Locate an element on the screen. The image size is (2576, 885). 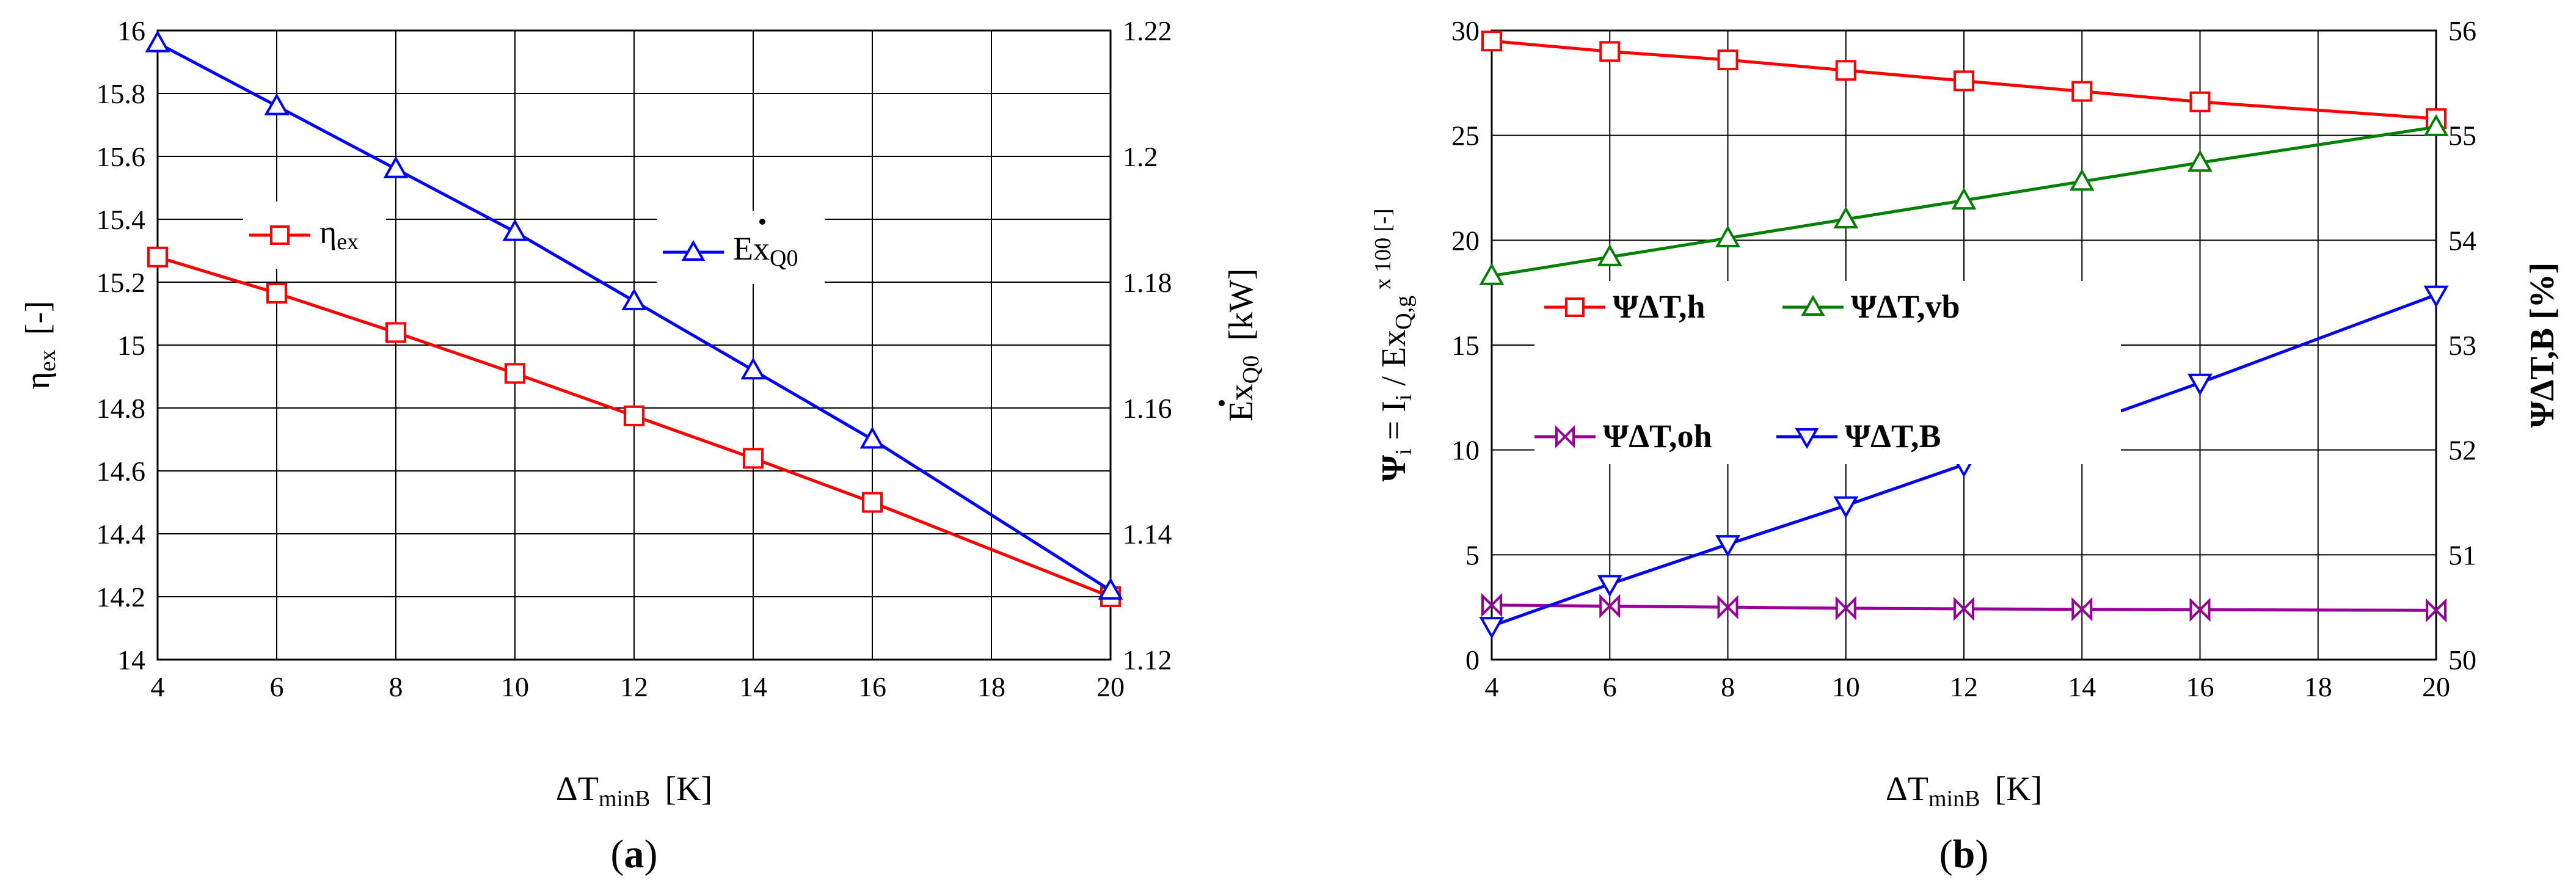
panel-a-caption: (a) is located at coordinates (634, 854).